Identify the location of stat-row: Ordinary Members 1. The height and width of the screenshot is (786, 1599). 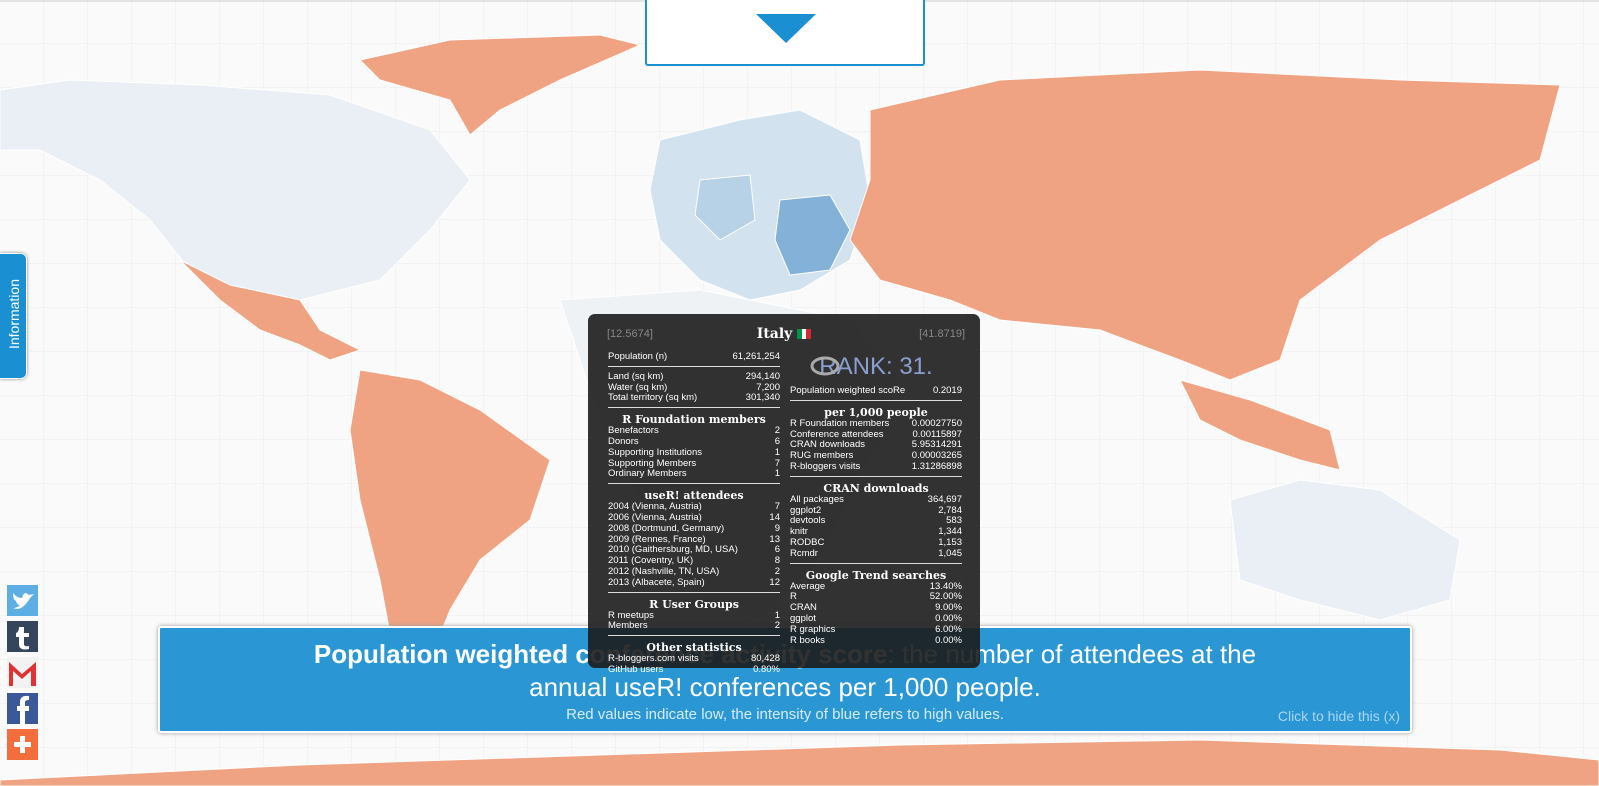
(694, 474).